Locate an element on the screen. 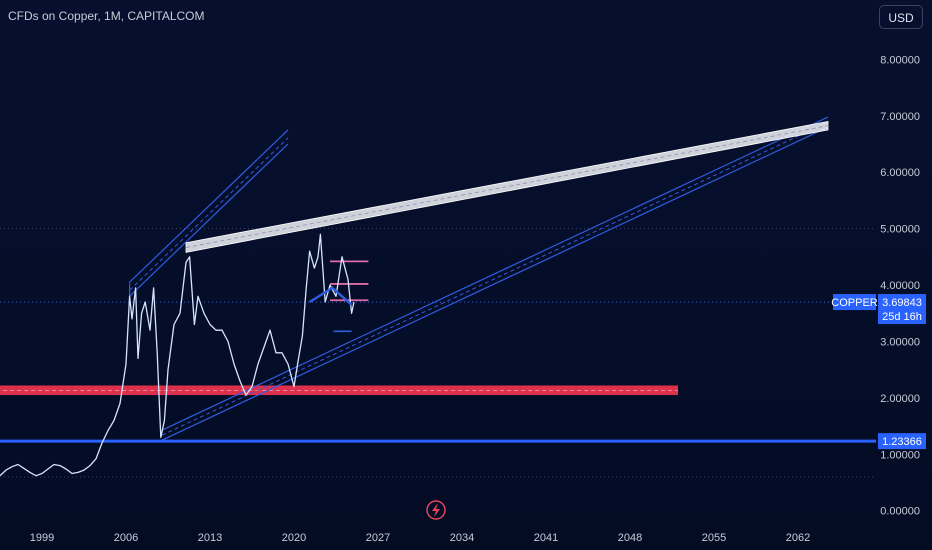  y-tick-label: 1.00000 is located at coordinates (900, 455).